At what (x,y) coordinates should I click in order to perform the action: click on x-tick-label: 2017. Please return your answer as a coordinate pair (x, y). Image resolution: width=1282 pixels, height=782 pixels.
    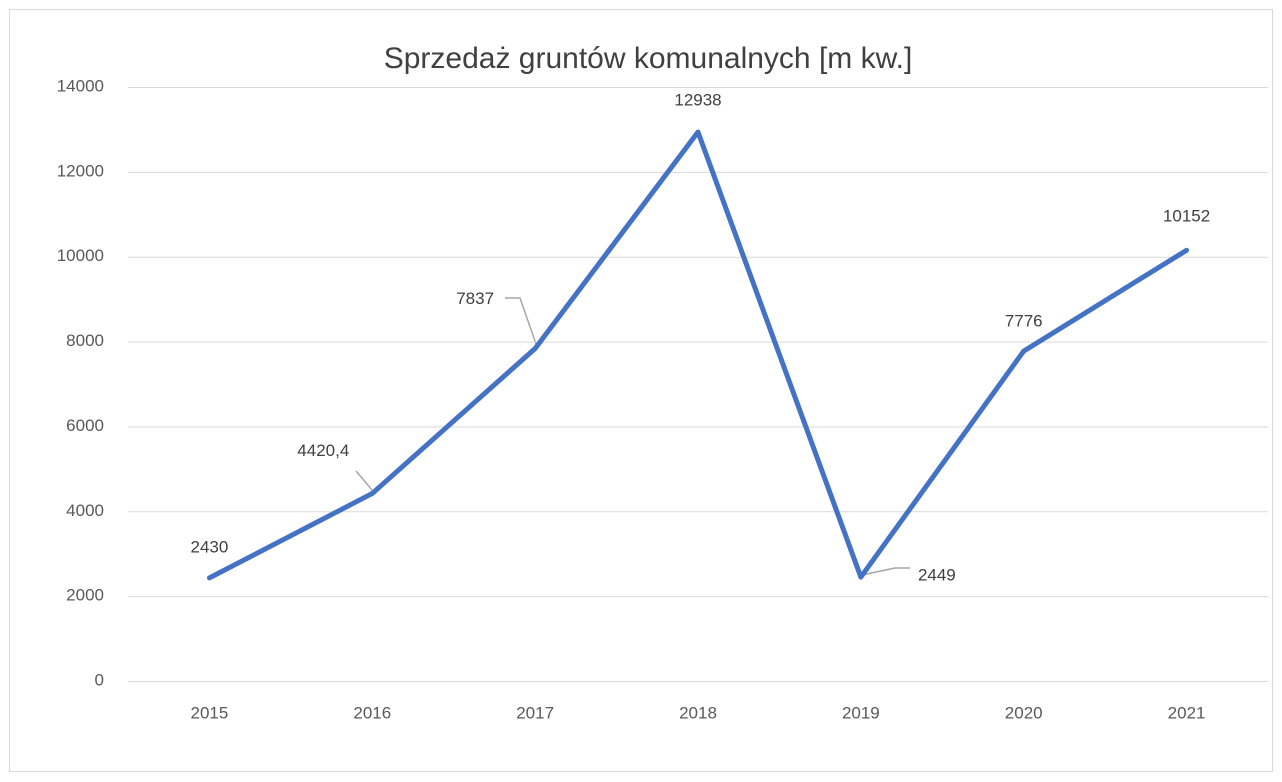
    Looking at the image, I should click on (535, 712).